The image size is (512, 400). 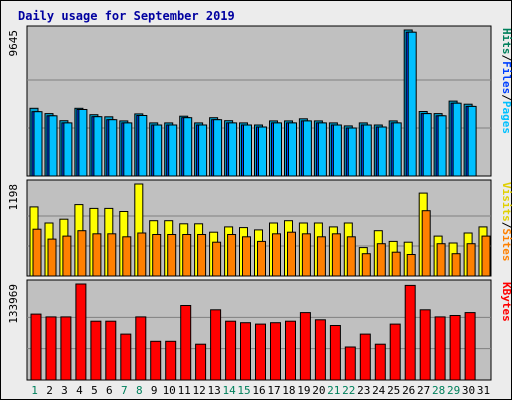 What do you see at coordinates (139, 390) in the screenshot?
I see `x-tick-label: 8` at bounding box center [139, 390].